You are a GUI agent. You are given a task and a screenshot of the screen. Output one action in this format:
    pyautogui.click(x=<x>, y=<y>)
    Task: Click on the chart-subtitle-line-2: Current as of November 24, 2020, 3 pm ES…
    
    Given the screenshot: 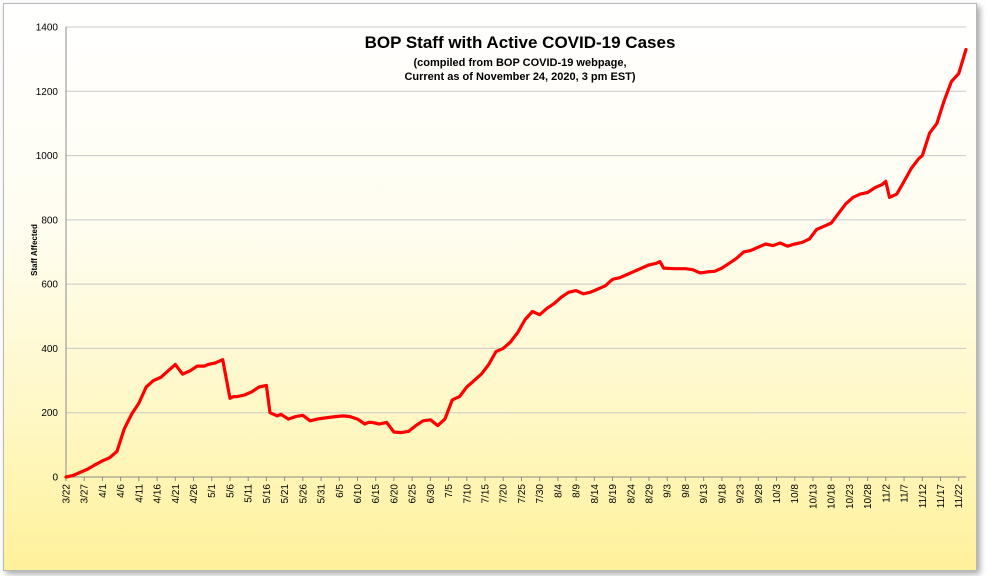 What is the action you would take?
    pyautogui.click(x=519, y=77)
    